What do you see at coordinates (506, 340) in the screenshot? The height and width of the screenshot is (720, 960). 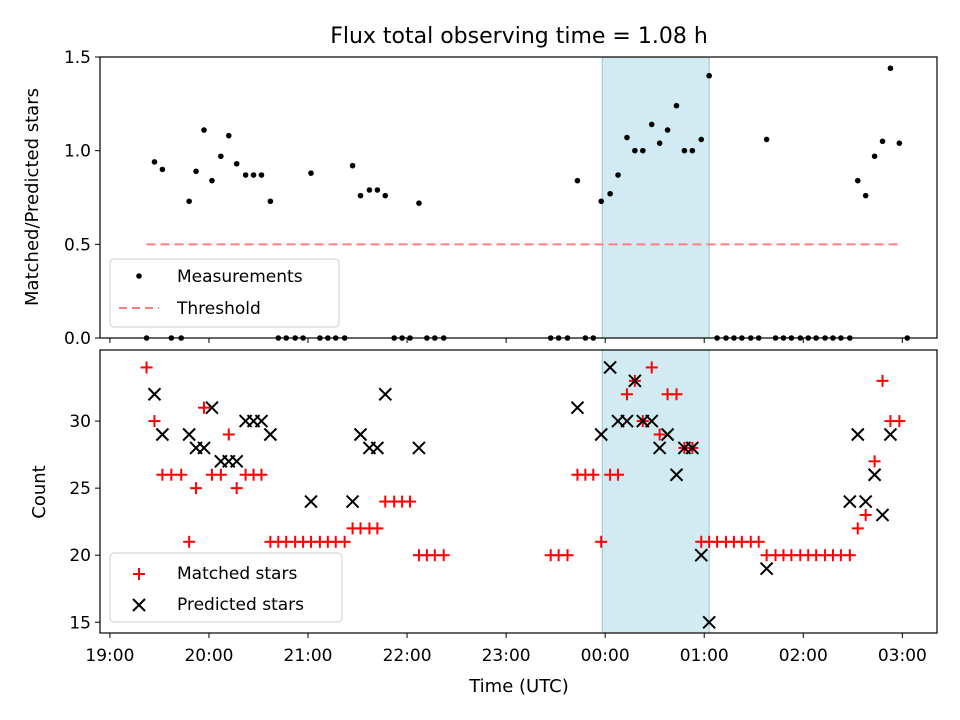 I see `ratio-x-ticks` at bounding box center [506, 340].